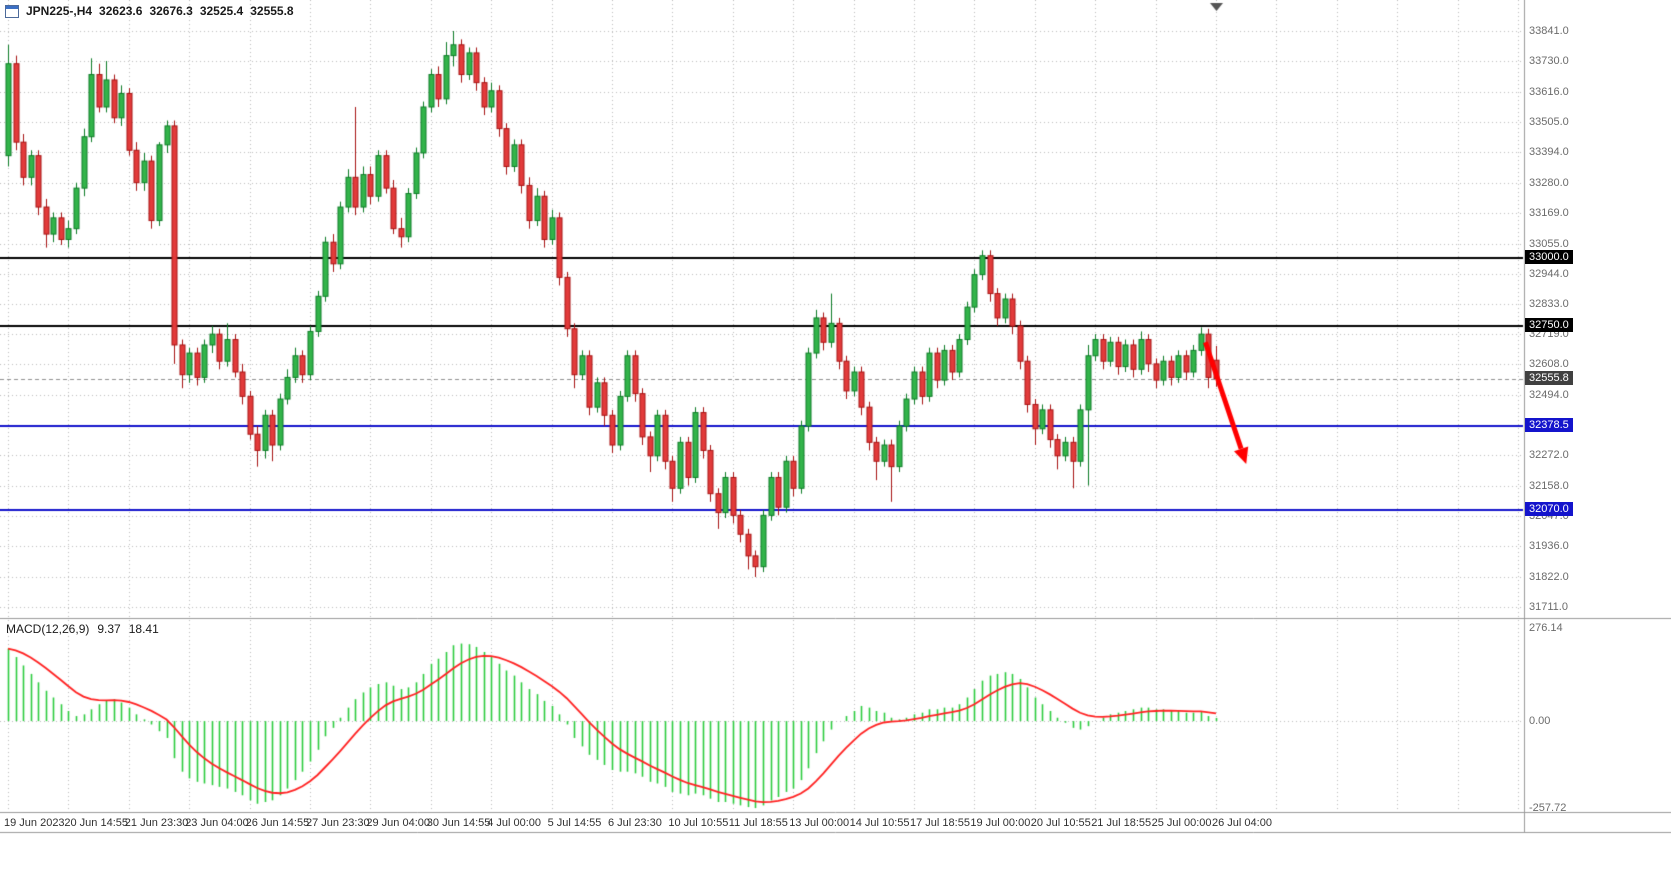 This screenshot has width=1671, height=889. Describe the element at coordinates (1549, 182) in the screenshot. I see `price-axis-tick: 33280.0` at that location.